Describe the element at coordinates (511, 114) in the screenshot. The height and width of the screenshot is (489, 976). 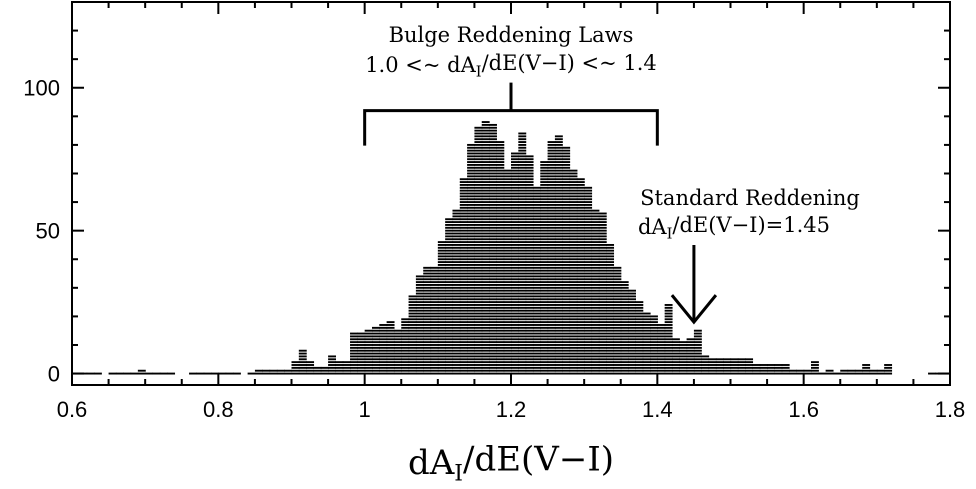
I see `bulge-bracket` at that location.